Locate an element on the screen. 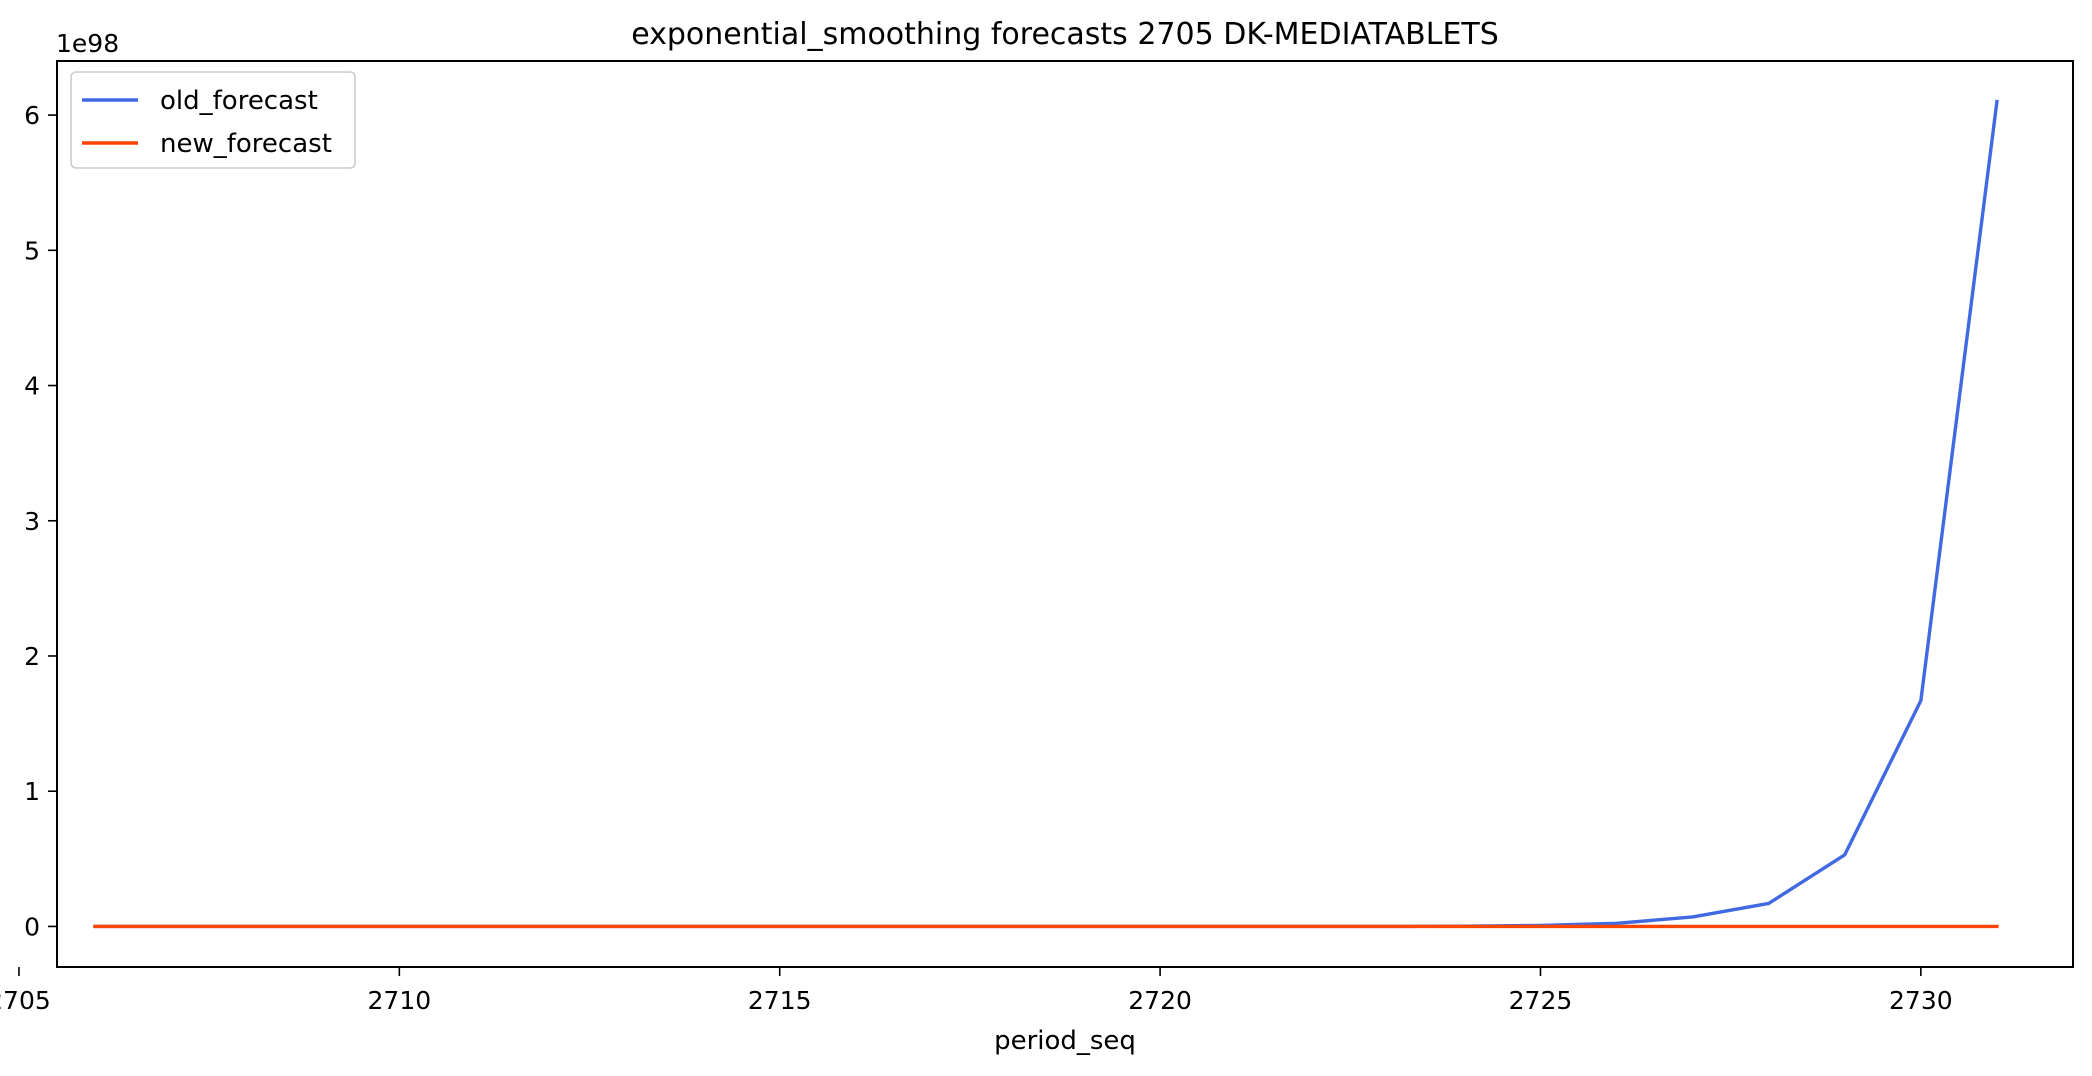 The height and width of the screenshot is (1076, 2092). y-axis-offset-label: 1e98 is located at coordinates (87, 43).